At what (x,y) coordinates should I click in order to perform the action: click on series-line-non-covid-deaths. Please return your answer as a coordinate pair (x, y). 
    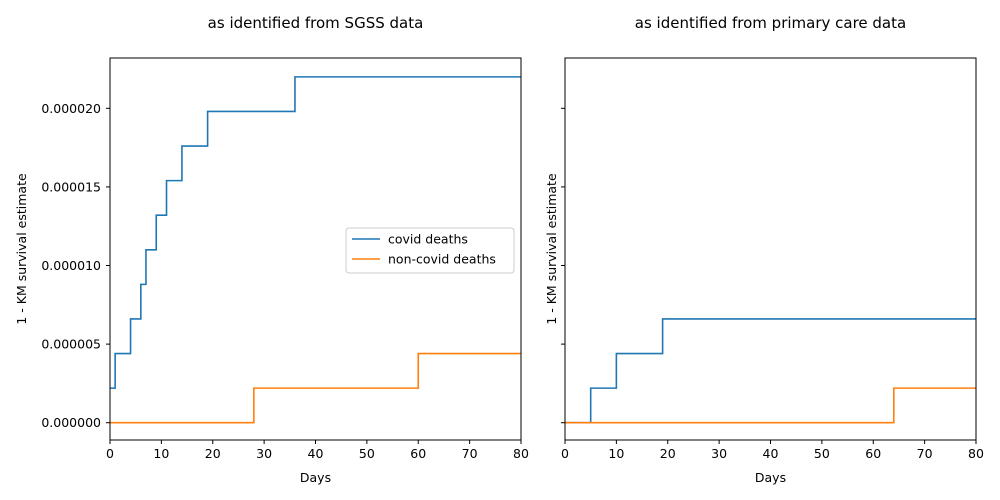
    Looking at the image, I should click on (315, 388).